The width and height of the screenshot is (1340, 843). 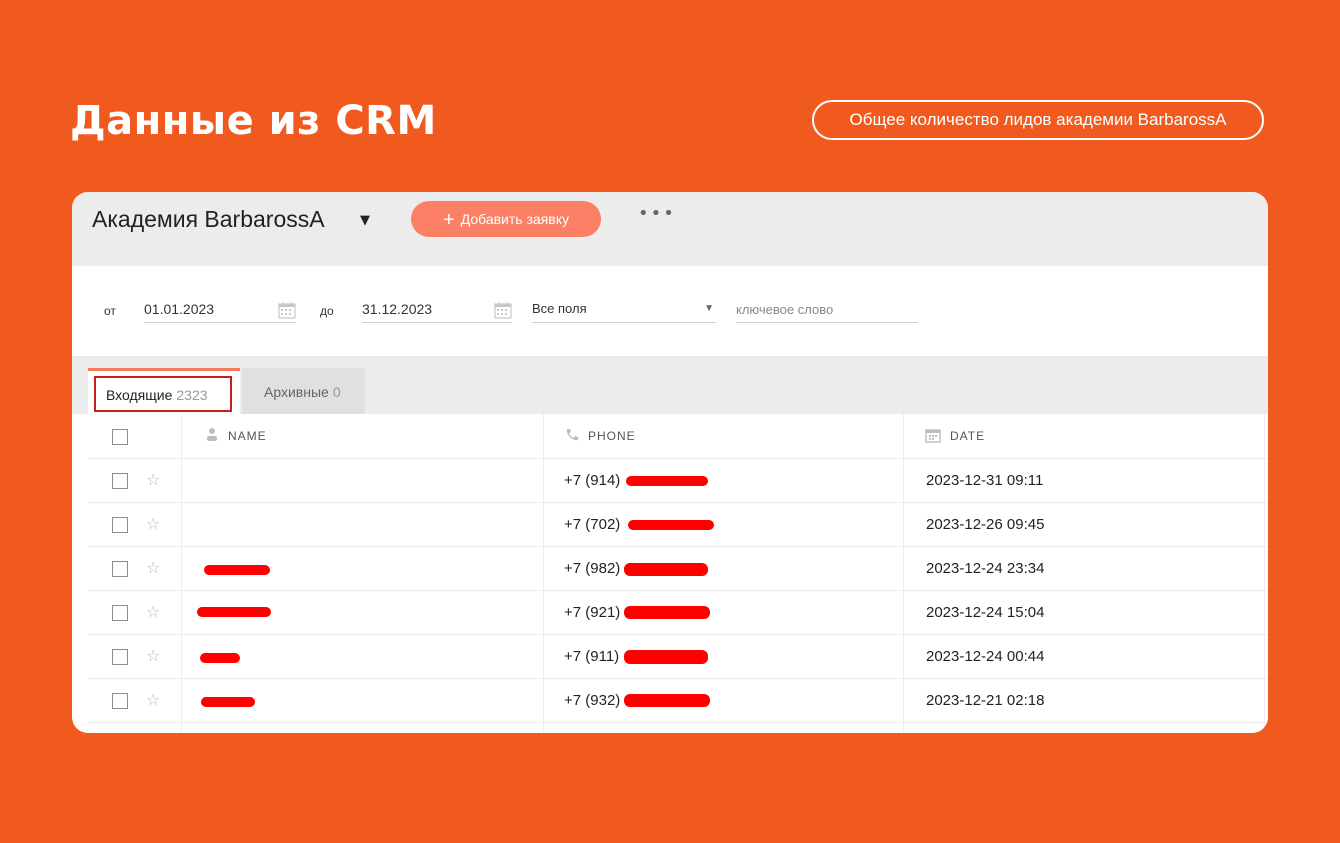 I want to click on highlight-box, so click(x=163, y=394).